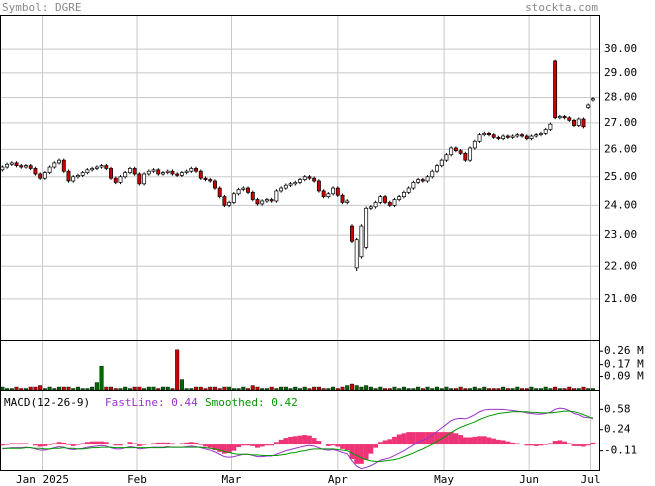 The width and height of the screenshot is (655, 486). Describe the element at coordinates (591, 479) in the screenshot. I see `x-tick-label: Jul` at that location.